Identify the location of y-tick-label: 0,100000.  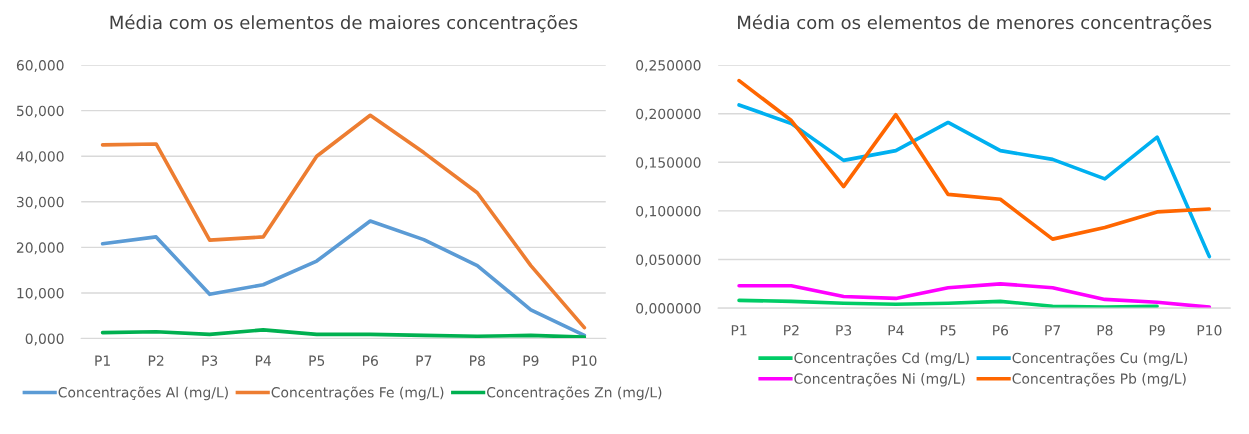
(668, 211).